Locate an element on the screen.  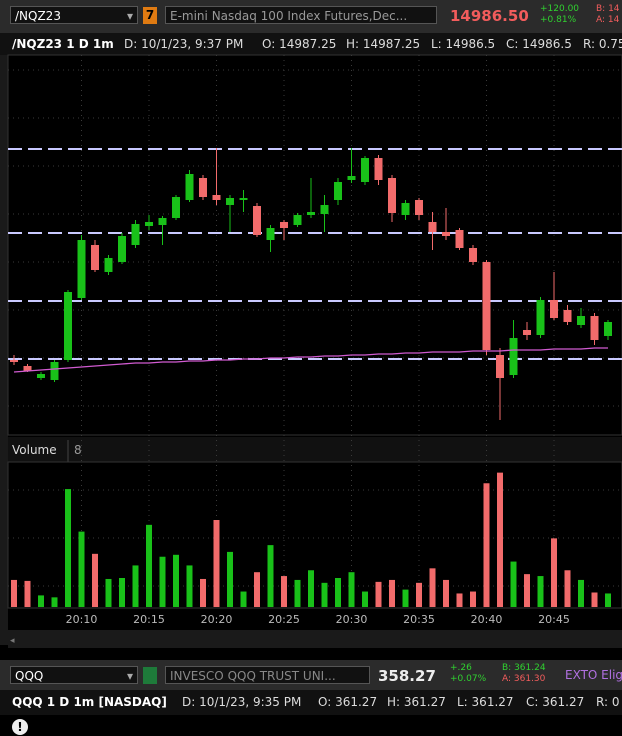
x-tick-label: 20:20 is located at coordinates (217, 619).